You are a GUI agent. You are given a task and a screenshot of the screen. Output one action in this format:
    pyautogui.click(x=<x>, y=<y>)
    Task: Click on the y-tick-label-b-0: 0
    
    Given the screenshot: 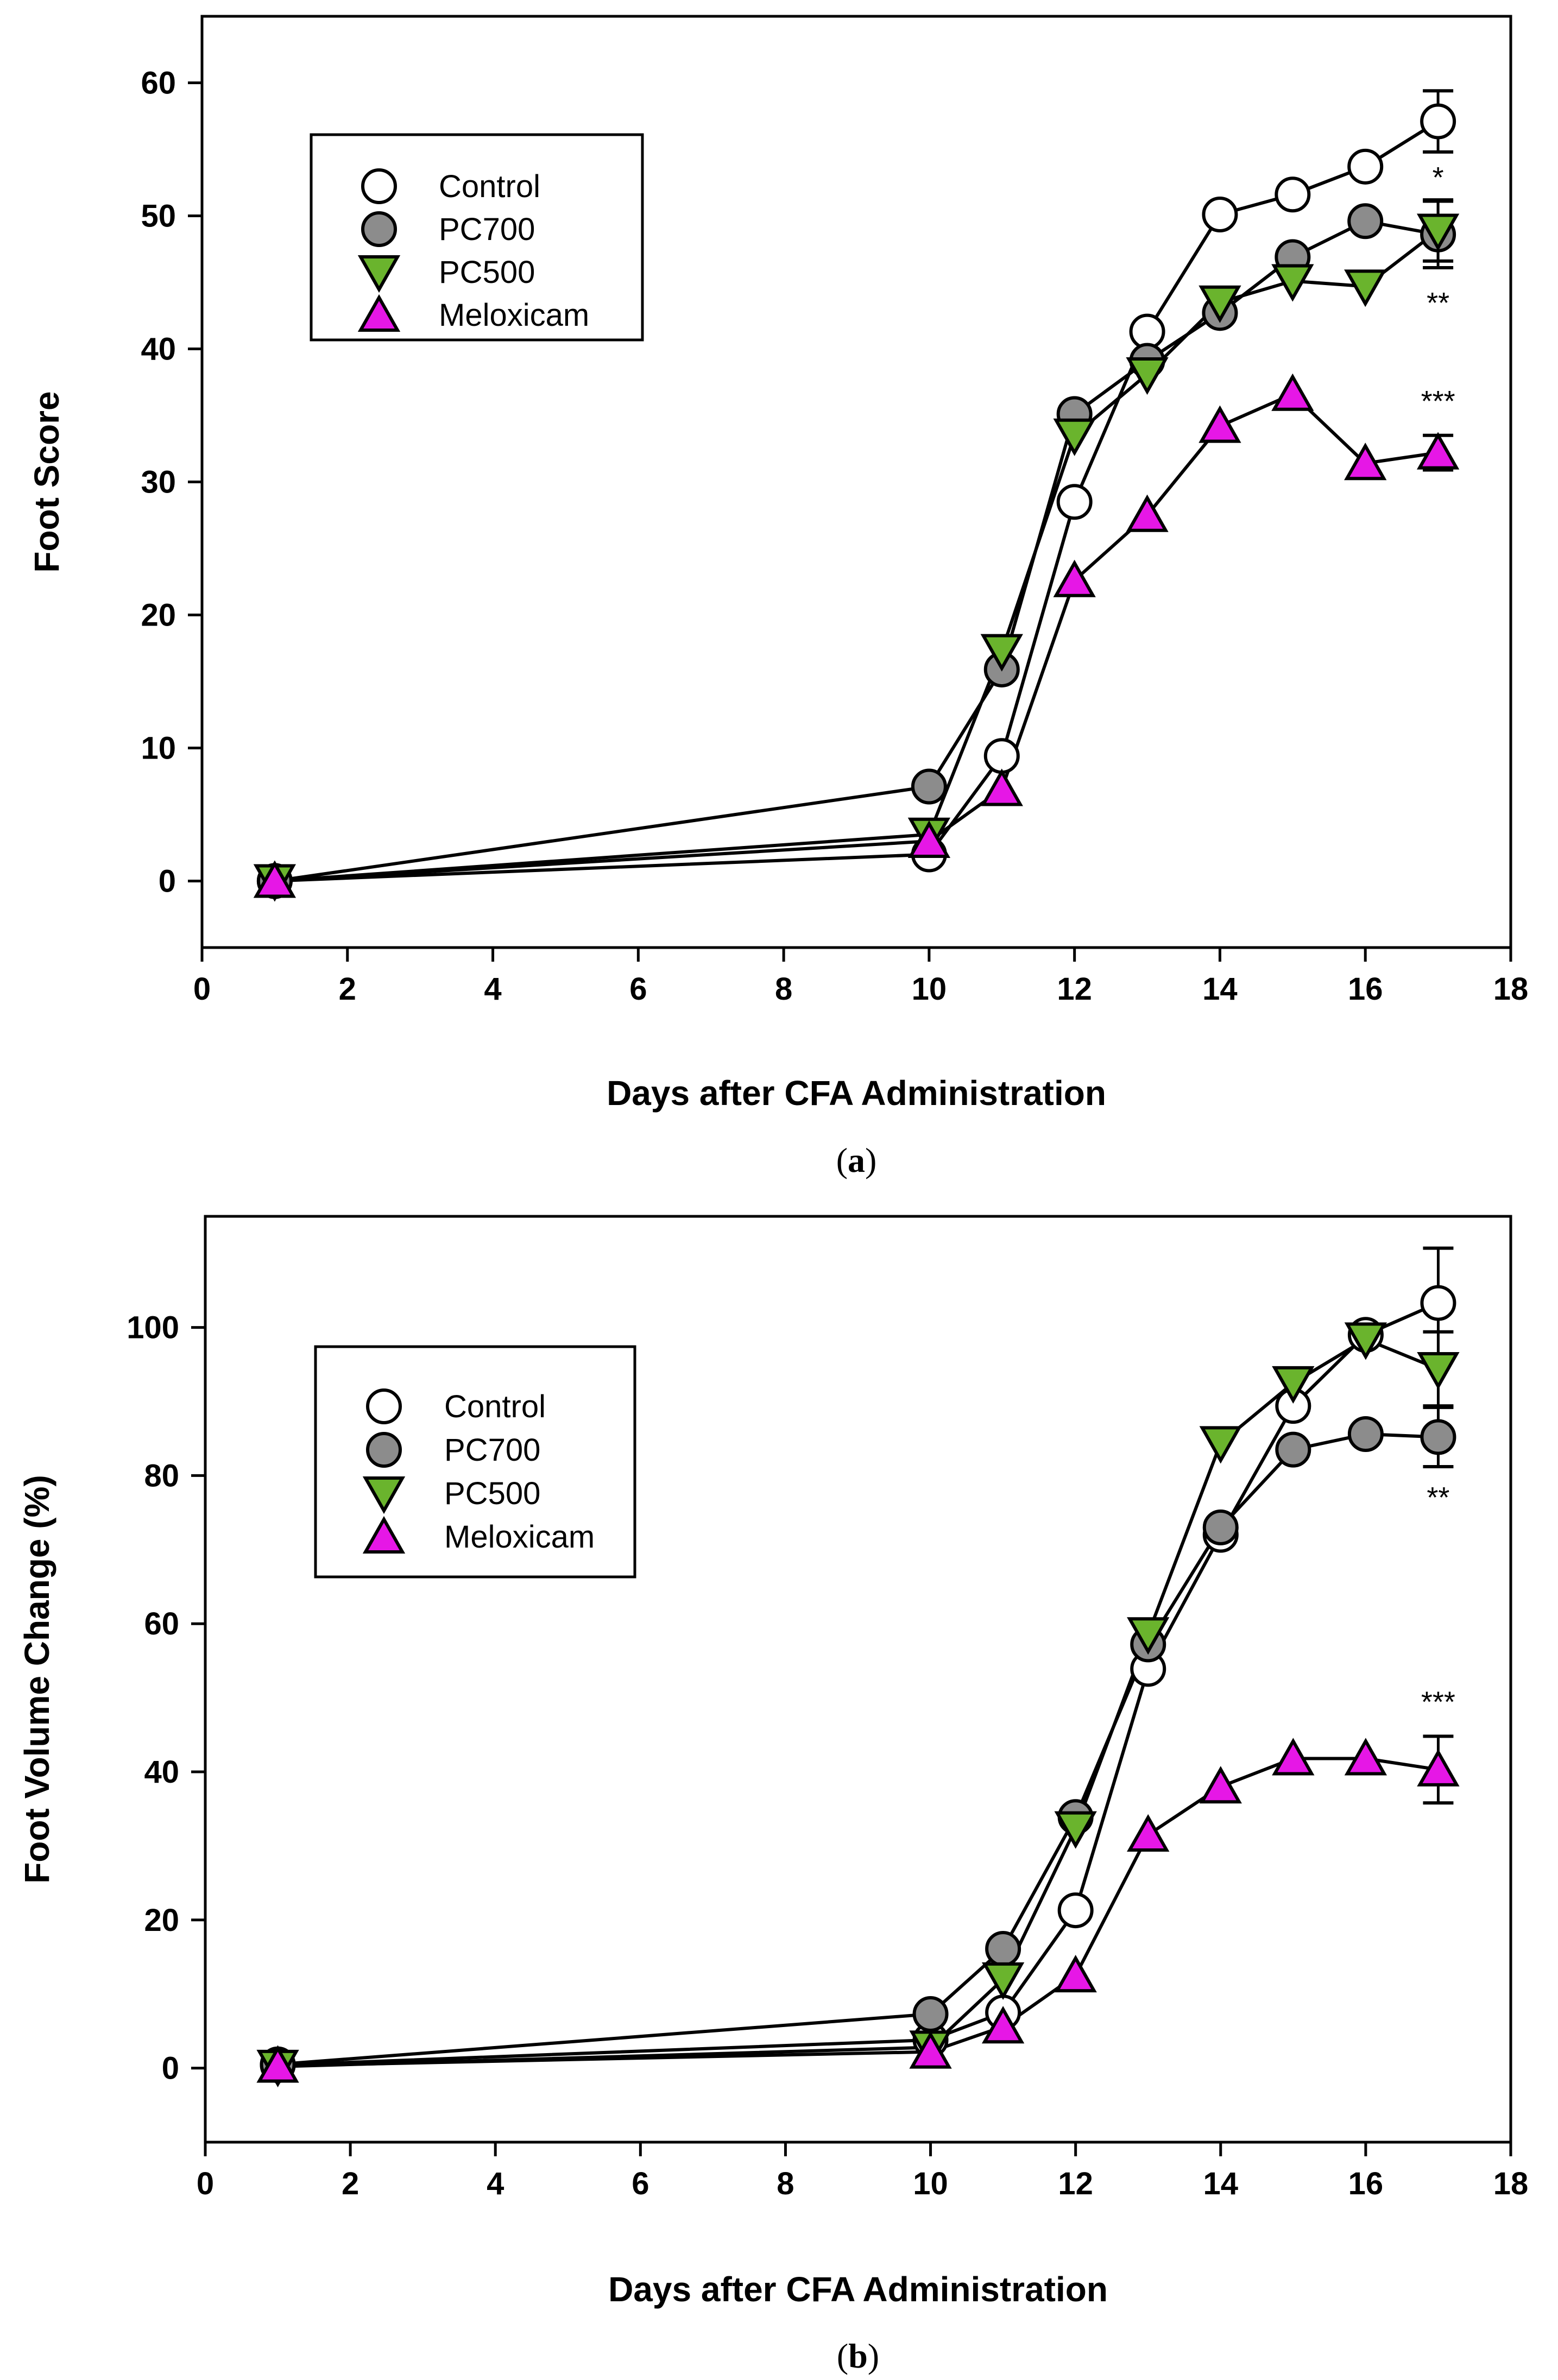 What is the action you would take?
    pyautogui.click(x=171, y=2068)
    